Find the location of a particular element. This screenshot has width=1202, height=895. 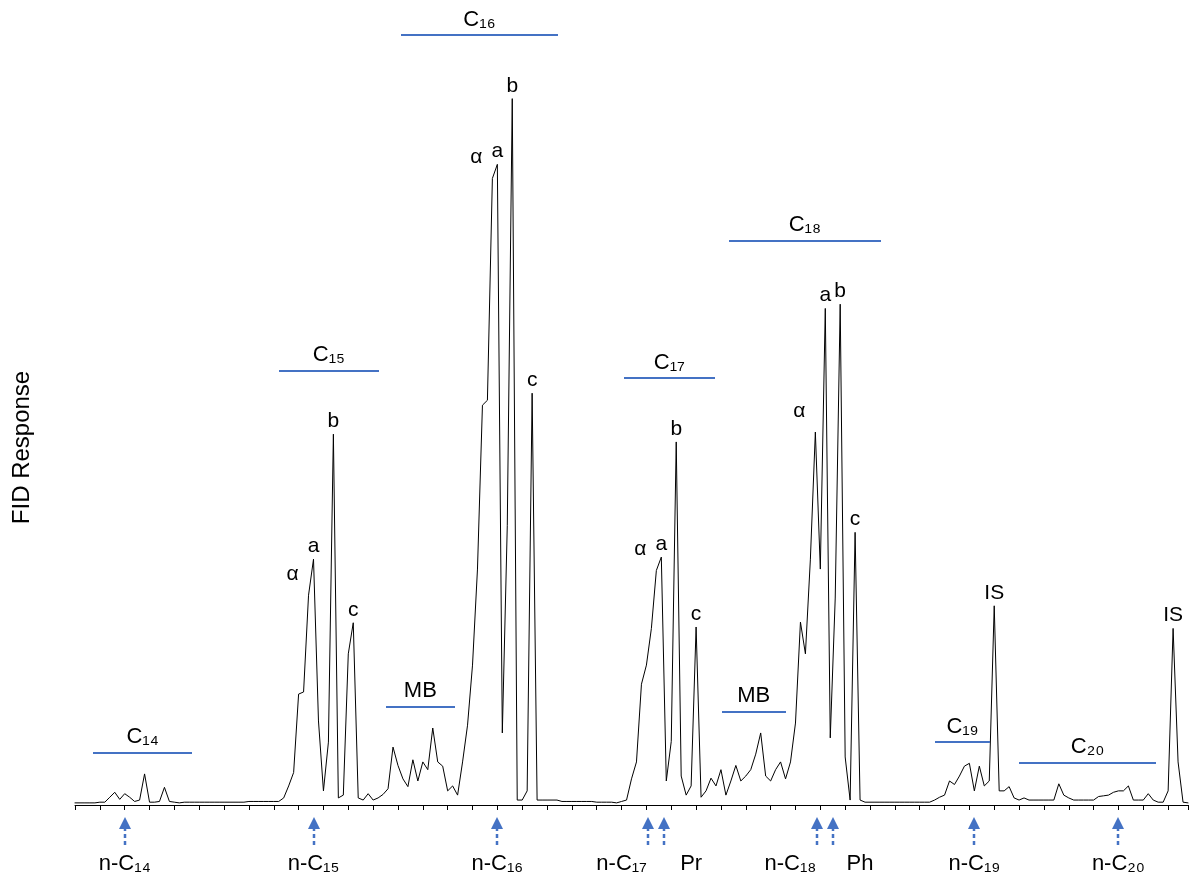

annotation: C₁₇ is located at coordinates (669, 361).